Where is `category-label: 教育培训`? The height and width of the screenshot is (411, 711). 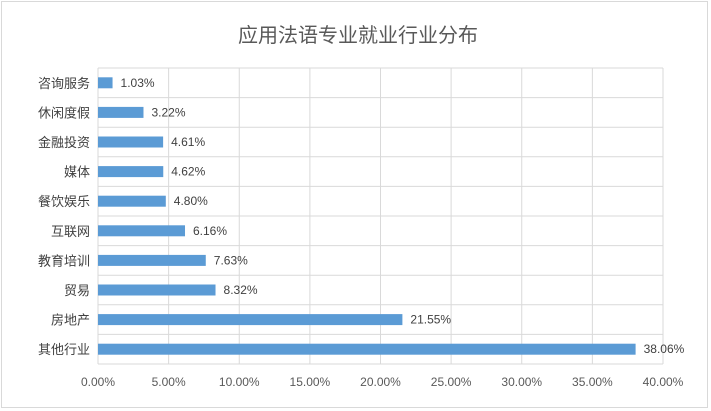
category-label: 教育培训 is located at coordinates (64, 261).